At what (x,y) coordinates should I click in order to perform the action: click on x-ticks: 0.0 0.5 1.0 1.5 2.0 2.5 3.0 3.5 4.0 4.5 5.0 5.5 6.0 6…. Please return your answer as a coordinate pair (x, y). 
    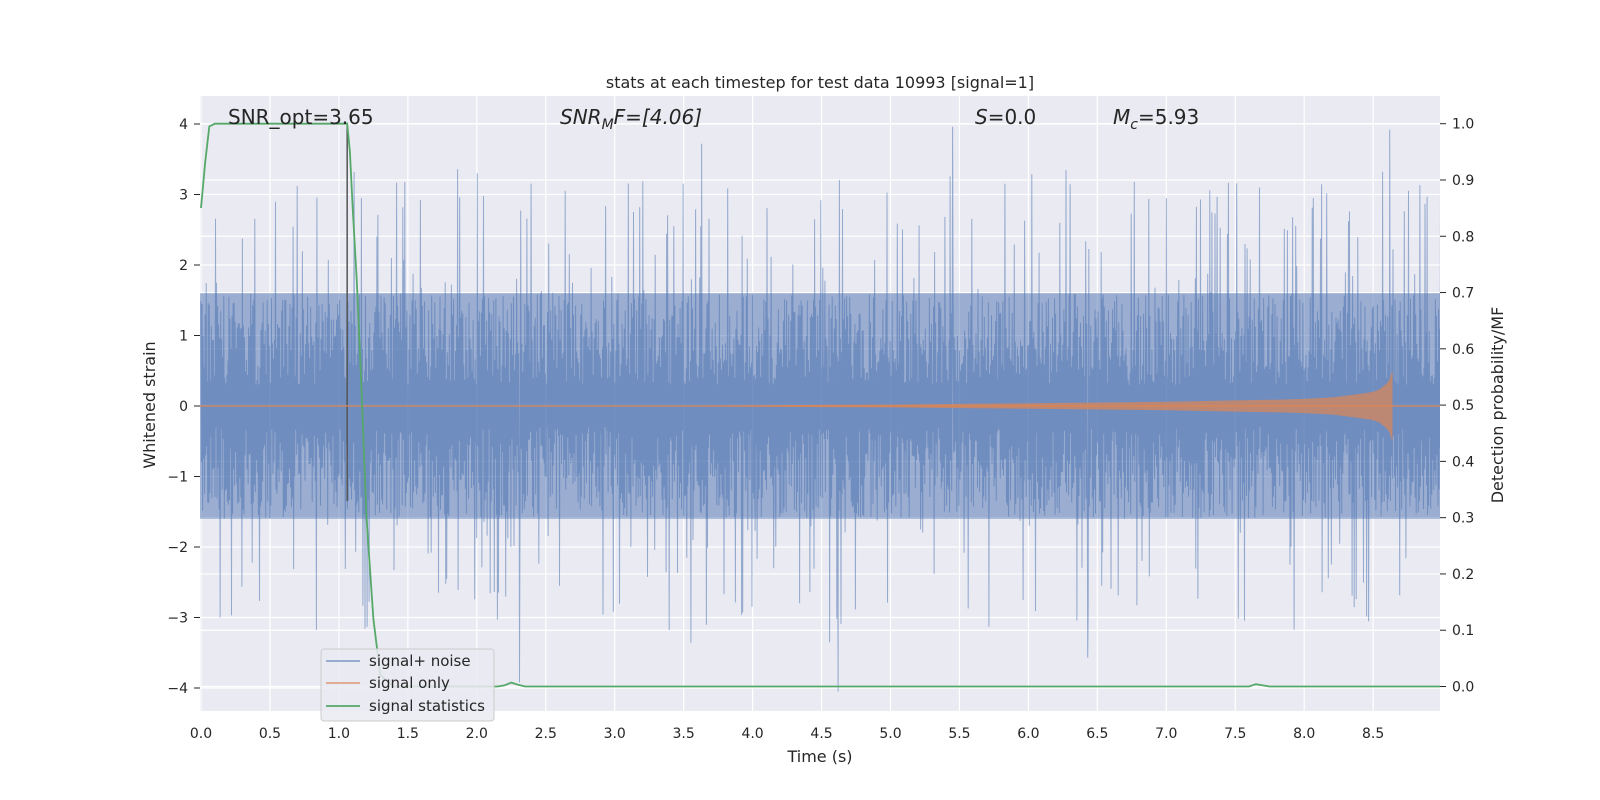
    Looking at the image, I should click on (787, 734).